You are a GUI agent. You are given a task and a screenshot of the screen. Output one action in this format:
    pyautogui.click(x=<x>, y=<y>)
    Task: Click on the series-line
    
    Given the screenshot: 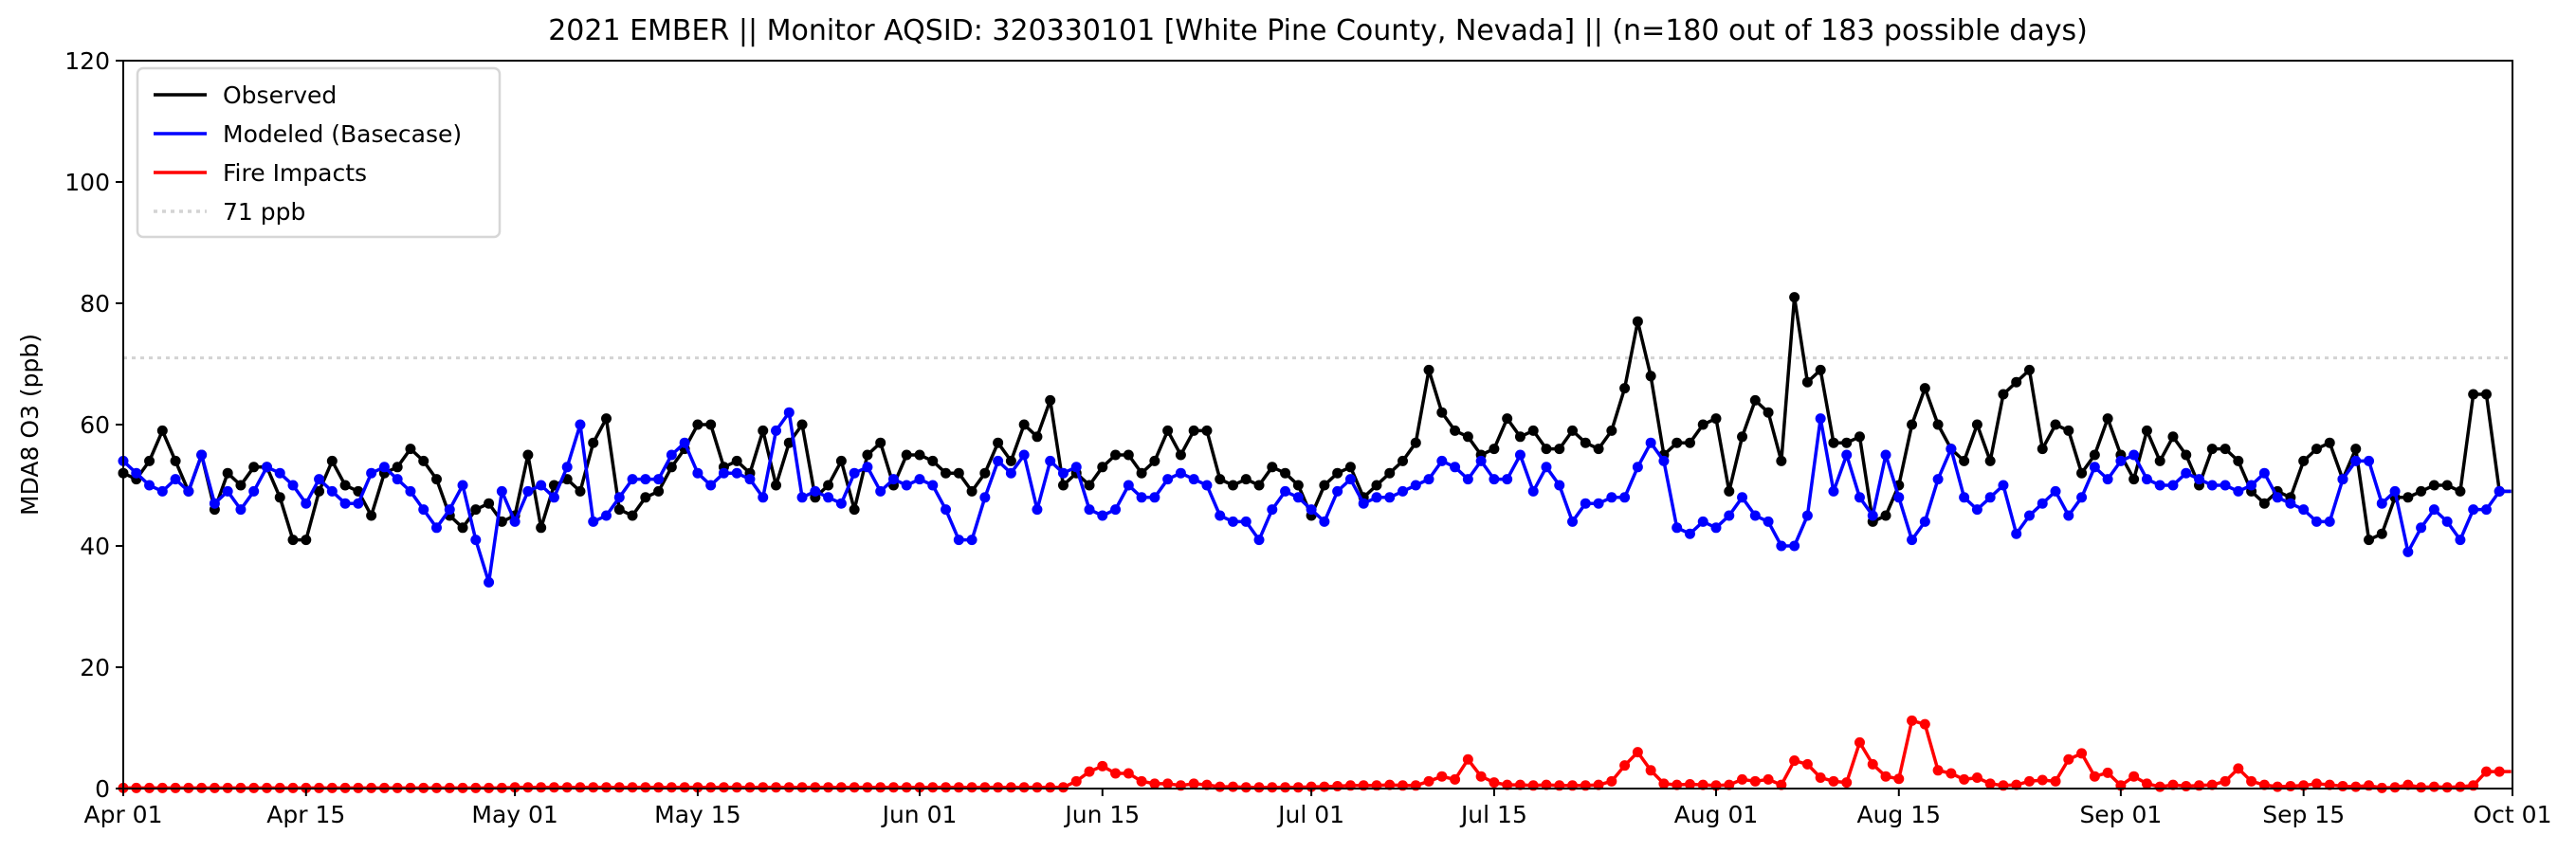 What is the action you would take?
    pyautogui.click(x=1311, y=754)
    